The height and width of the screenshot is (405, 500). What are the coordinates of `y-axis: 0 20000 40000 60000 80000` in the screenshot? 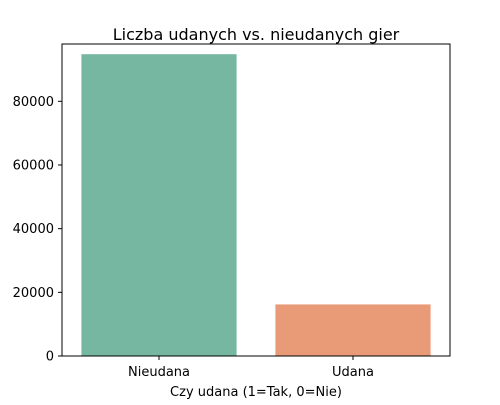 It's located at (37, 230).